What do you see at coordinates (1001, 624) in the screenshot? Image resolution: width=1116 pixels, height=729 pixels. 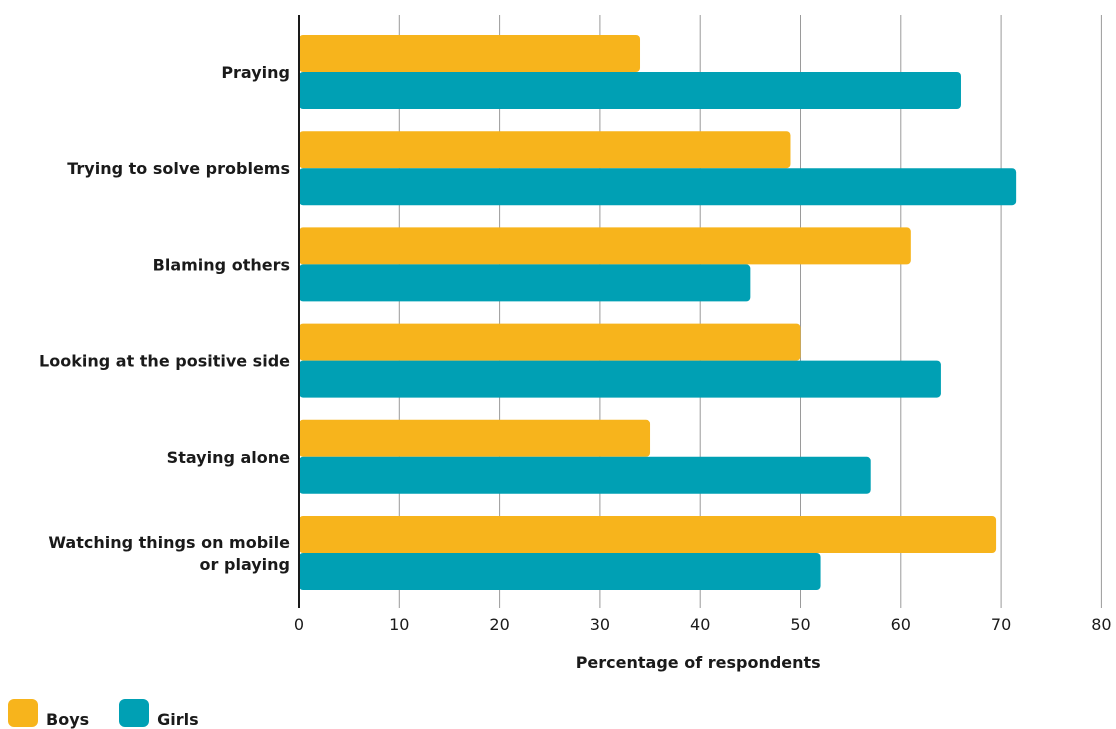 I see `x-tick-label: 70` at bounding box center [1001, 624].